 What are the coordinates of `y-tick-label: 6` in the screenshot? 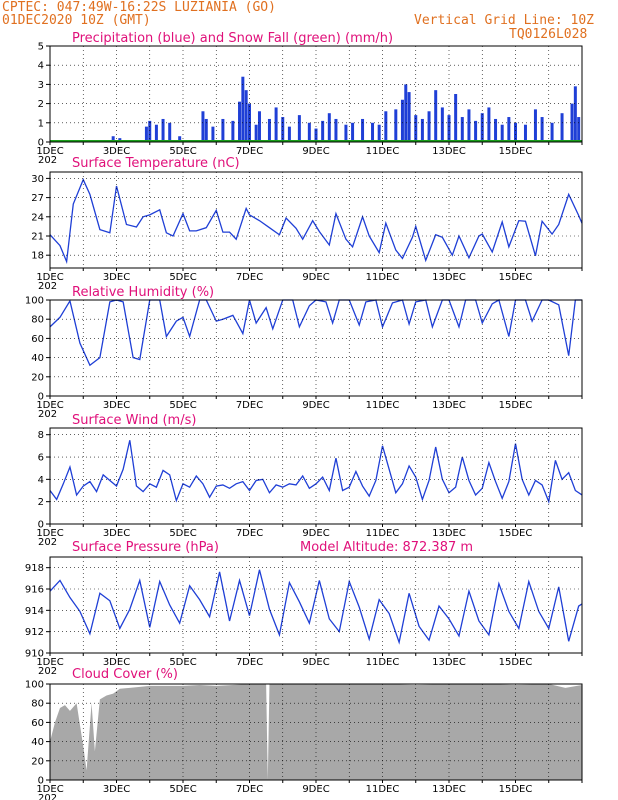 It's located at (41, 458).